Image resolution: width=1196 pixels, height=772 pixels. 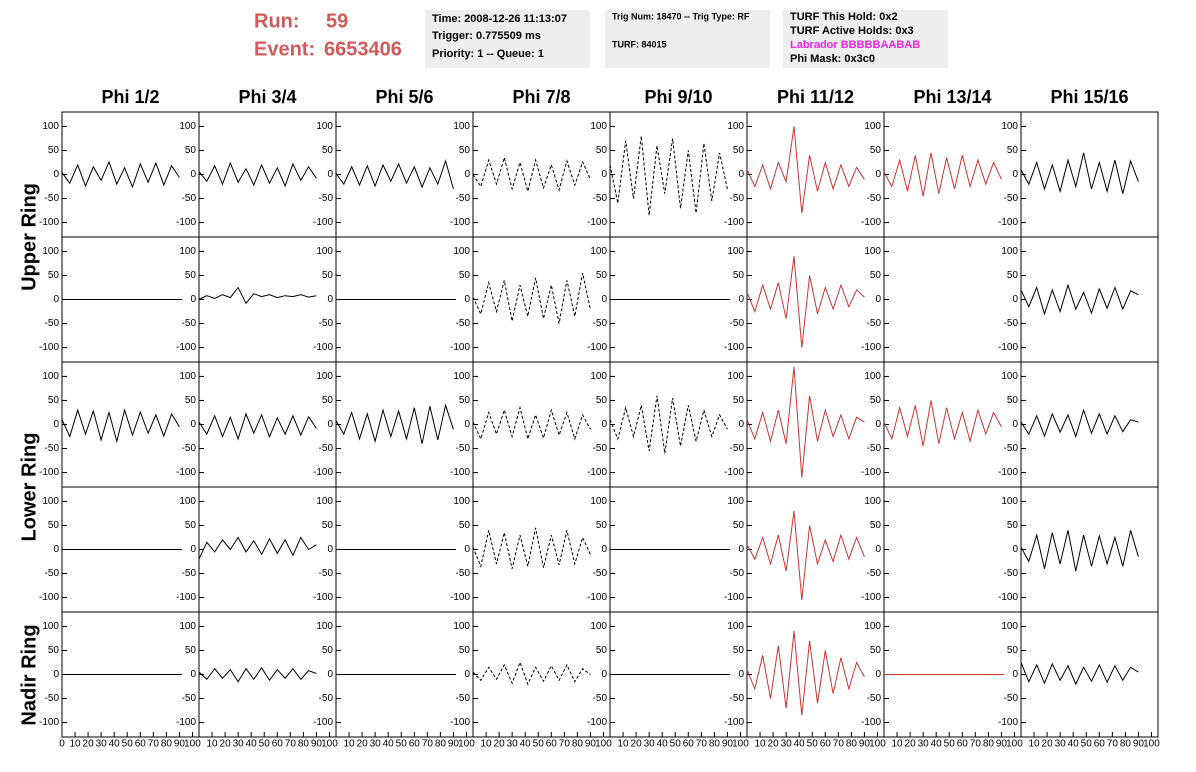 I want to click on info-text: TURF Active Holds: 0x3, so click(x=852, y=31).